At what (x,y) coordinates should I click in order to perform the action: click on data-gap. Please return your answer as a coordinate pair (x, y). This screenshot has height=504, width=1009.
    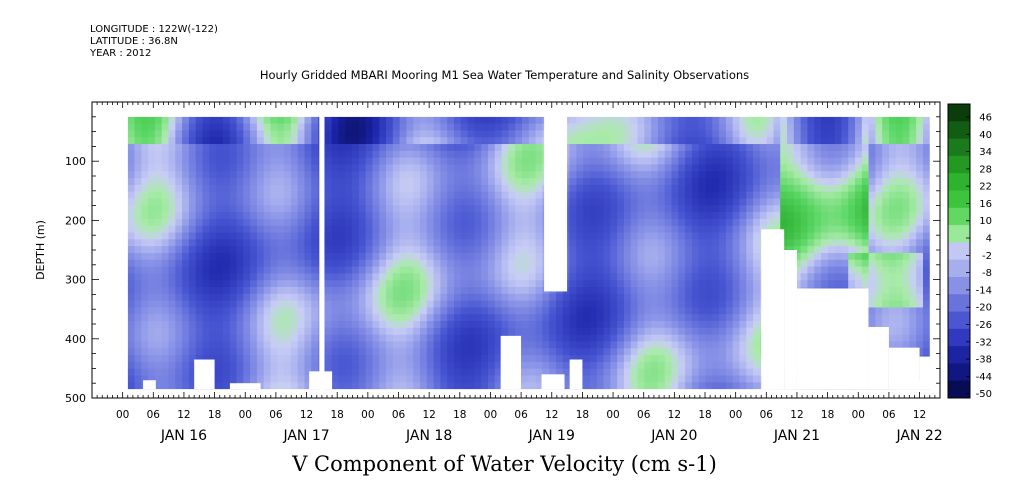
    Looking at the image, I should click on (553, 382).